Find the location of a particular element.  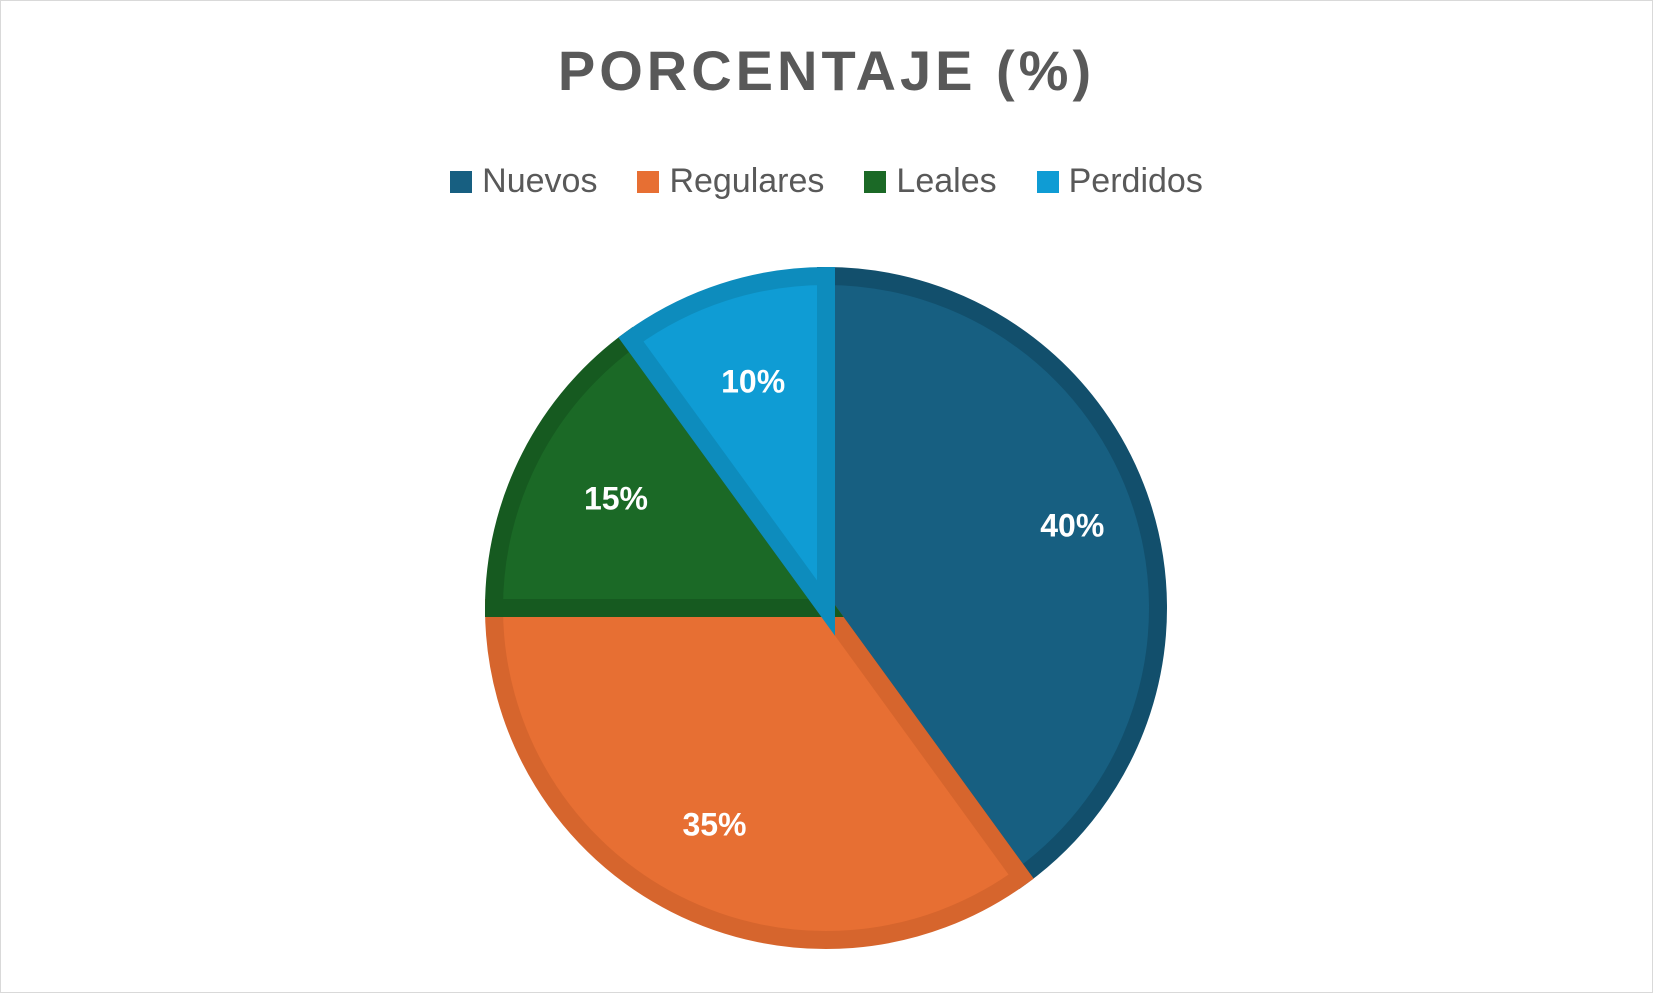

legend-item-leales: Leales is located at coordinates (930, 181).